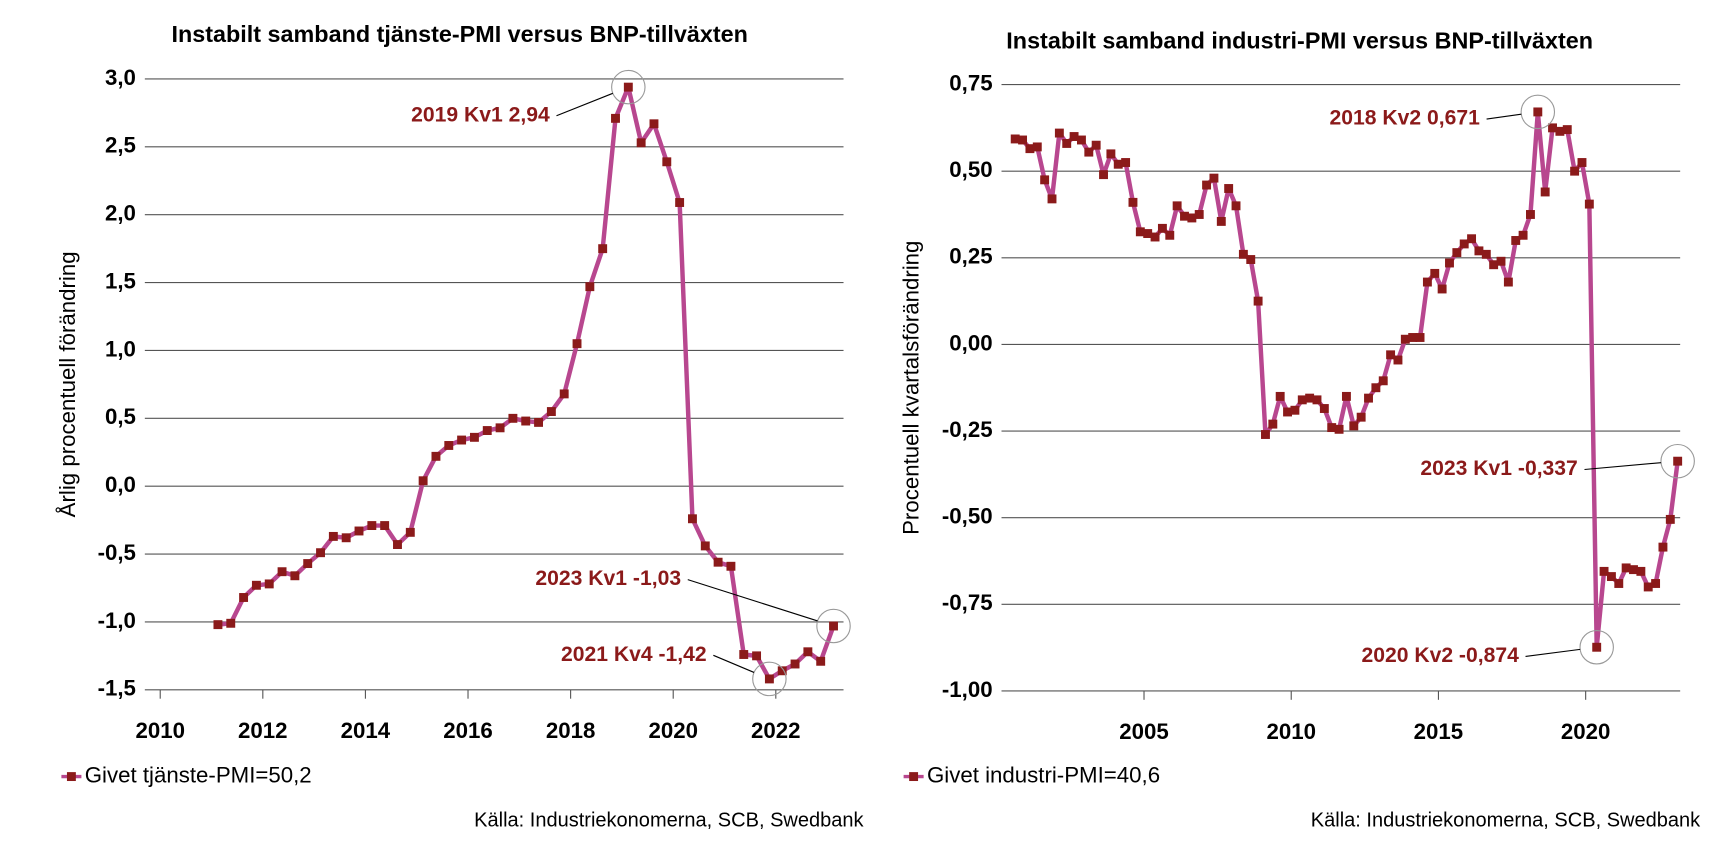  Describe the element at coordinates (120, 348) in the screenshot. I see `y-tick-label: 1,0` at that location.